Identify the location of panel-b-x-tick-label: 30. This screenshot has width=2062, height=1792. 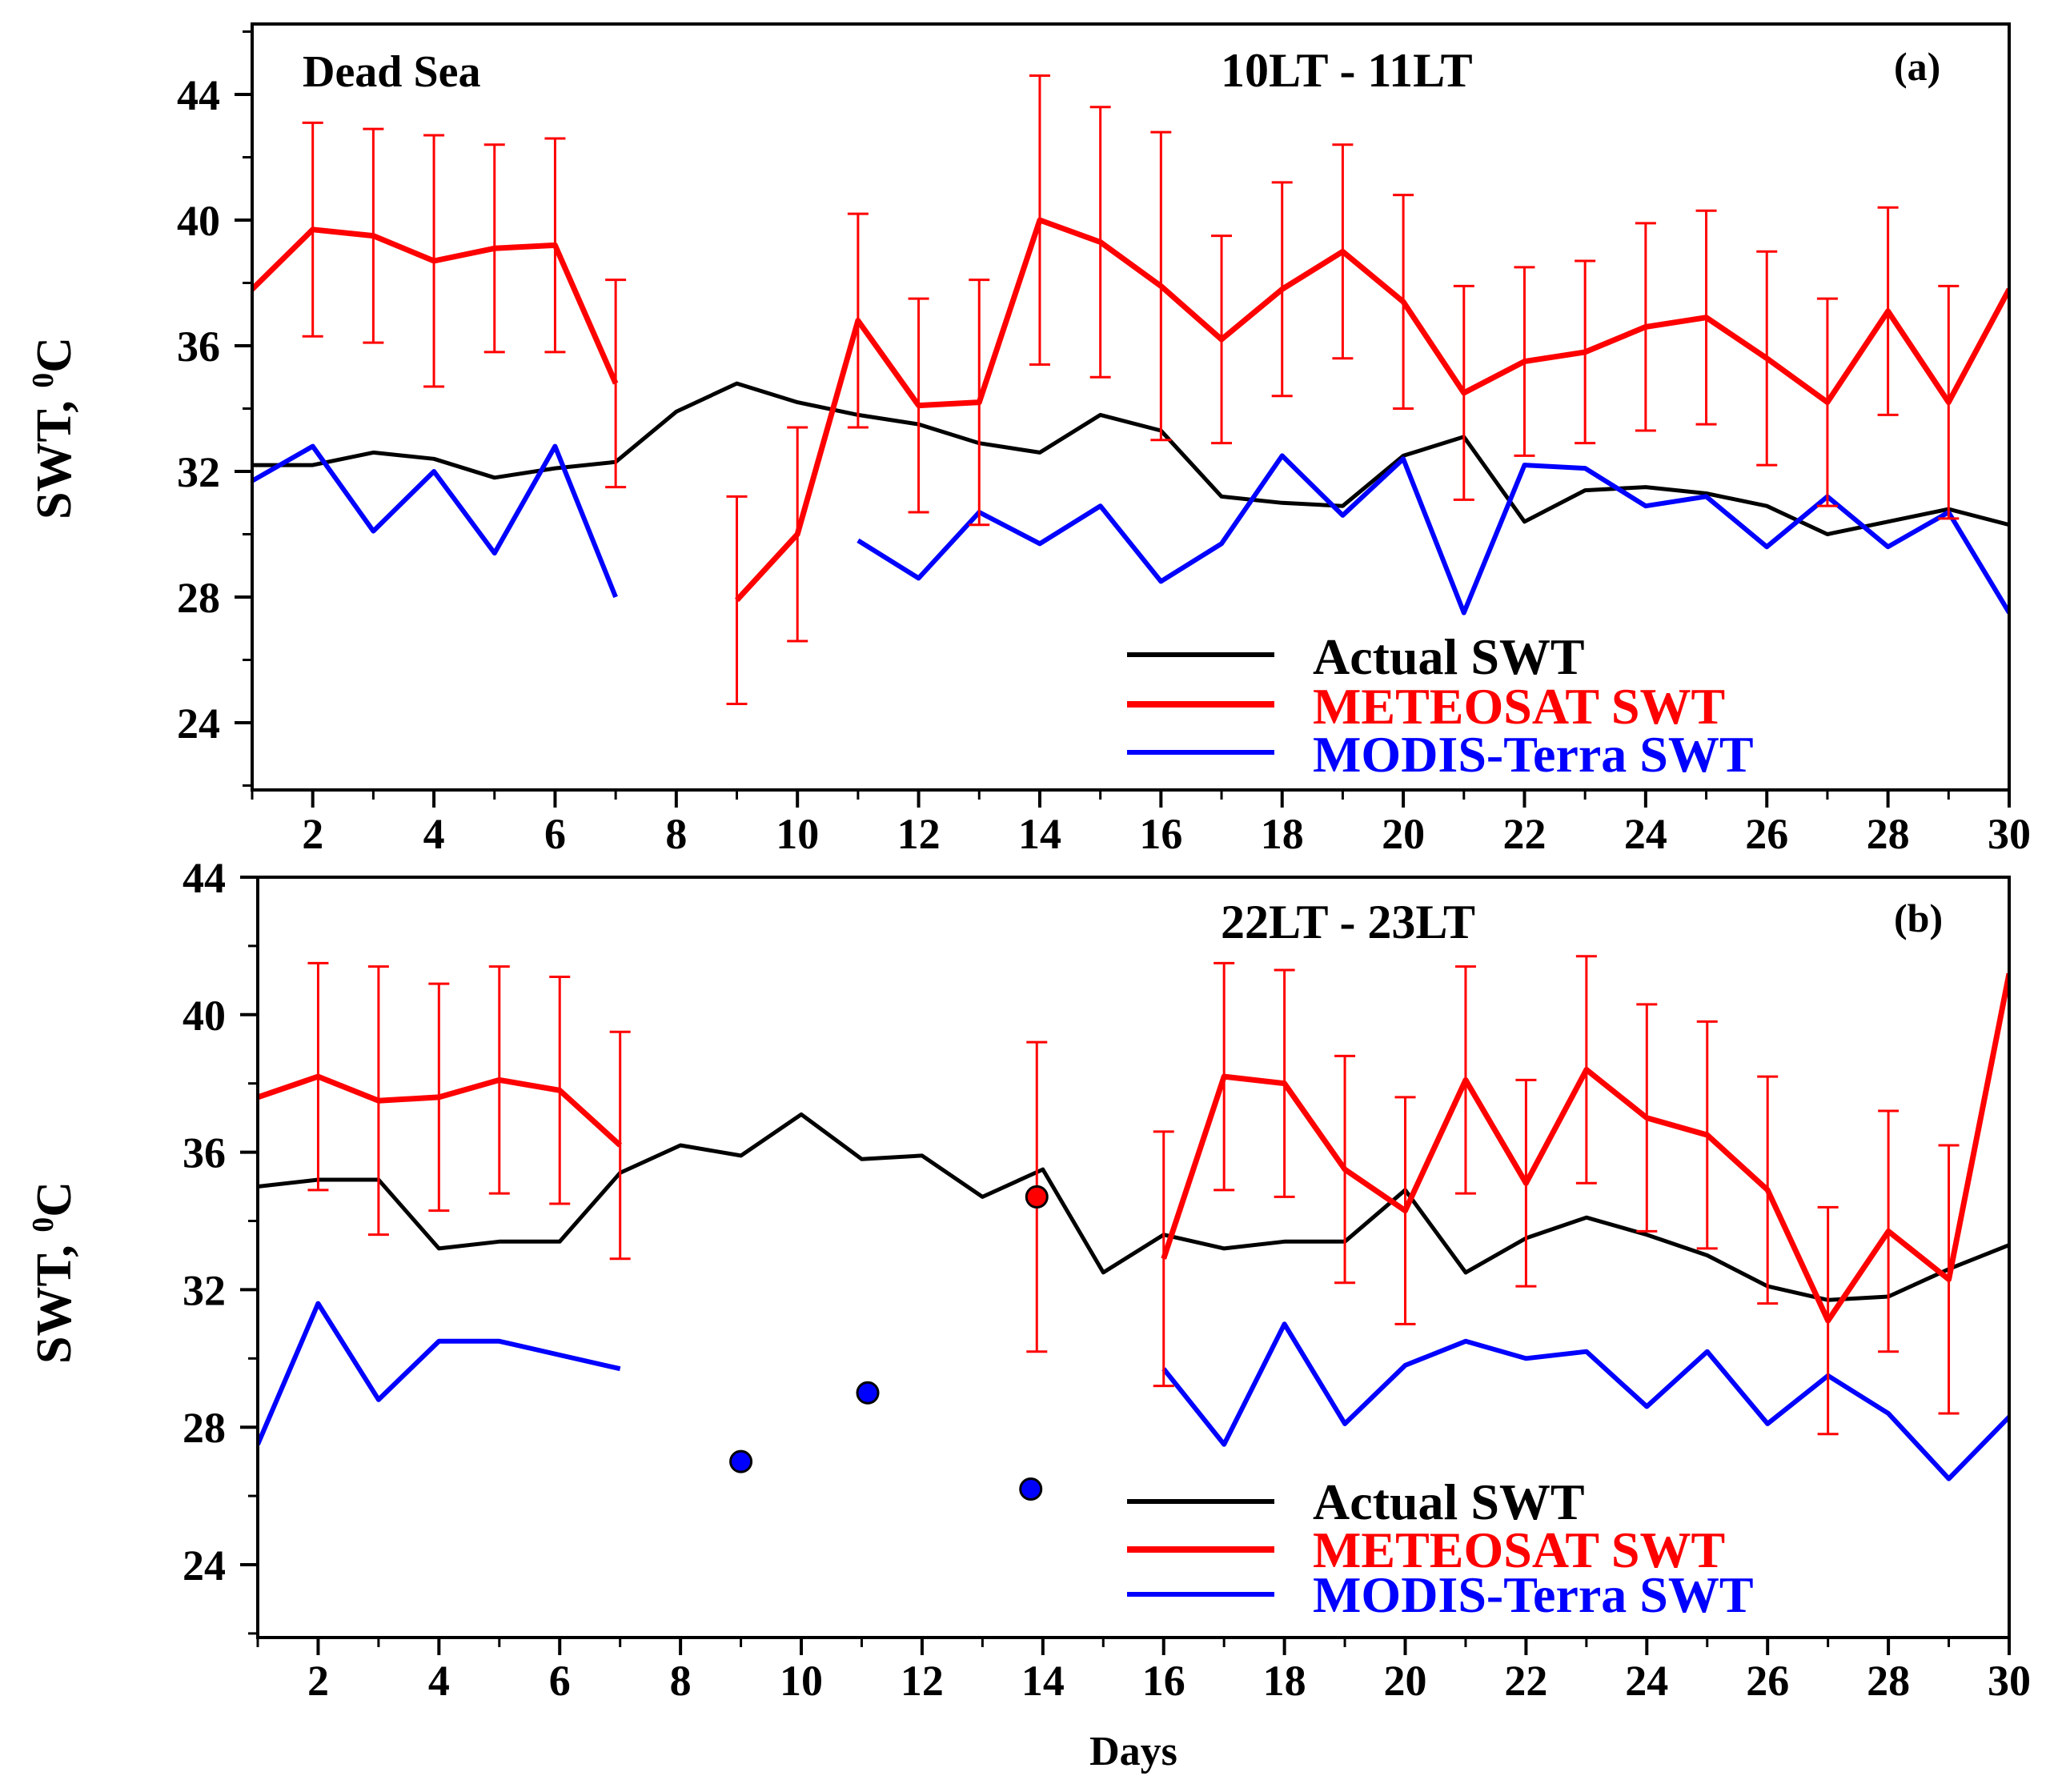
(2009, 1681).